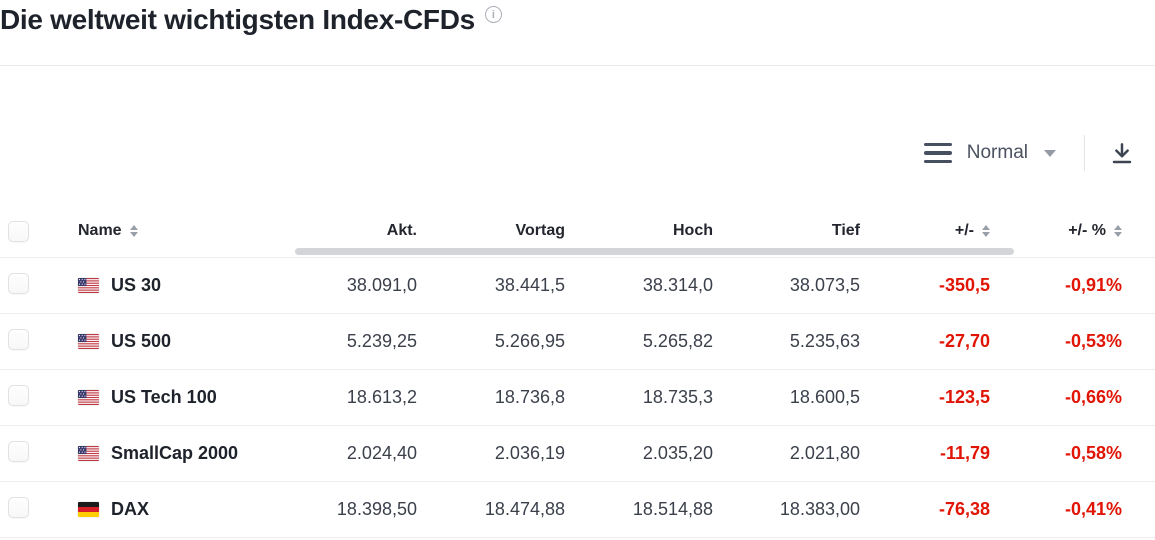  Describe the element at coordinates (845, 230) in the screenshot. I see `column-label-tief: Tief` at that location.